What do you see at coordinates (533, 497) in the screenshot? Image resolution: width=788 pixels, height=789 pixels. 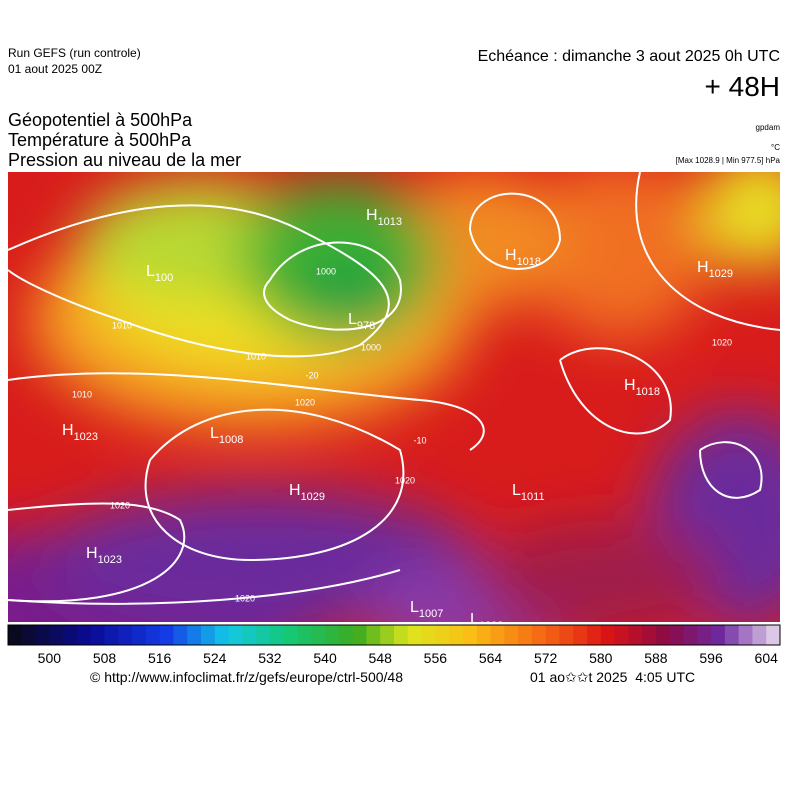 I see `center-value: 1011` at bounding box center [533, 497].